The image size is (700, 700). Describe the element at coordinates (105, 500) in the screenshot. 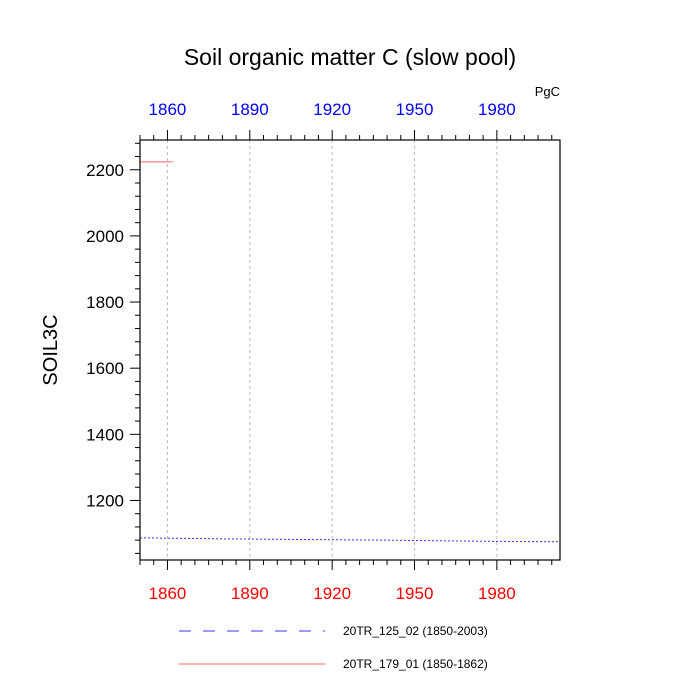

I see `y-tick-label-0: 1200` at that location.